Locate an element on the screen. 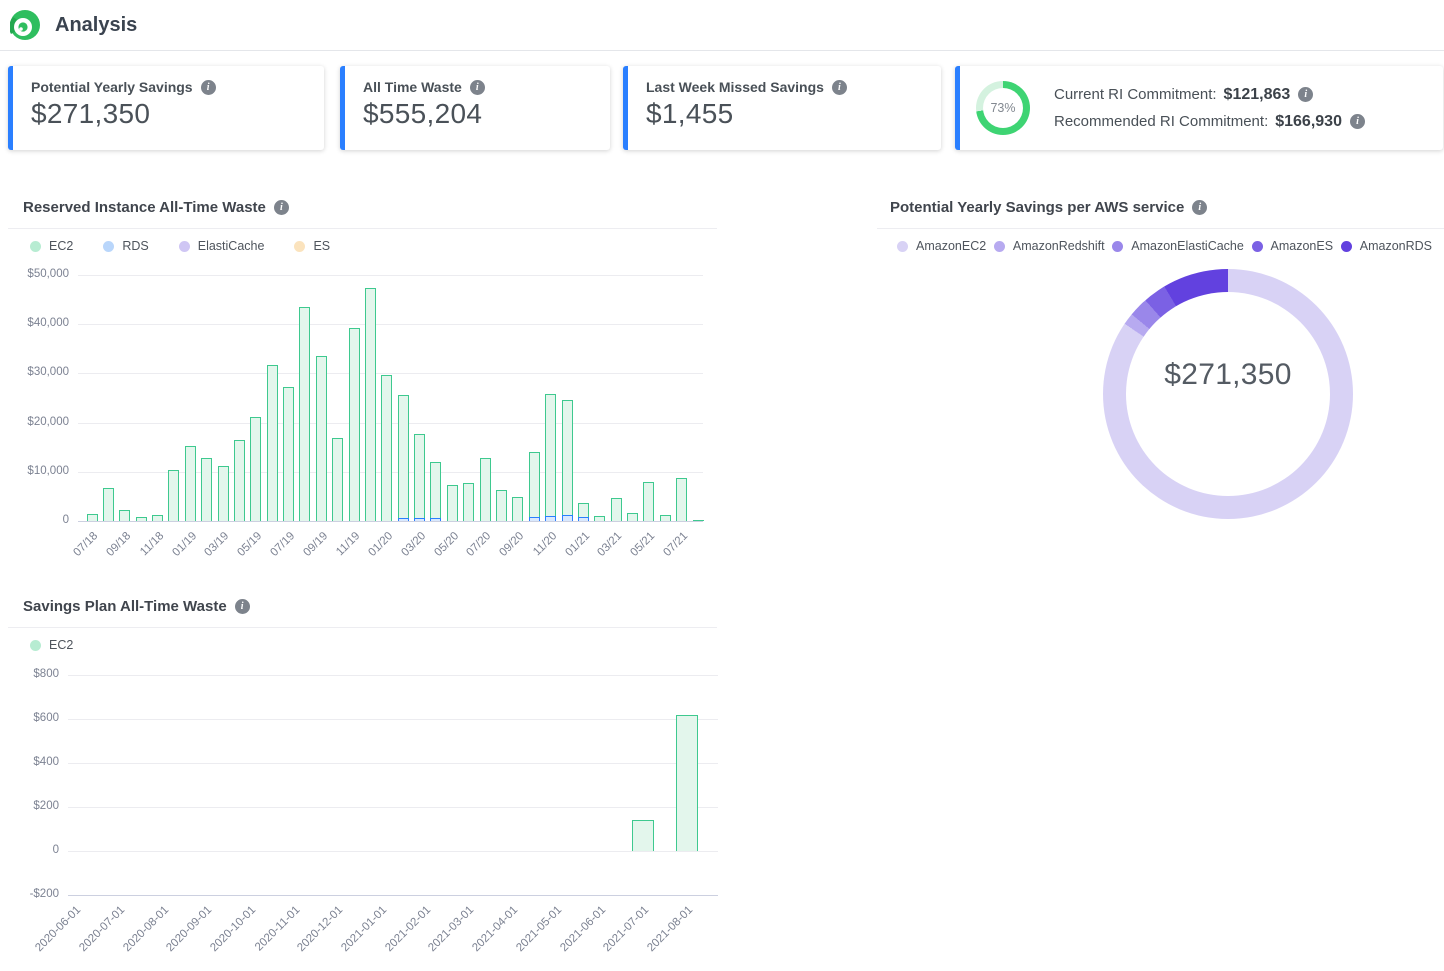  bar-EC2-08/19 is located at coordinates (305, 414).